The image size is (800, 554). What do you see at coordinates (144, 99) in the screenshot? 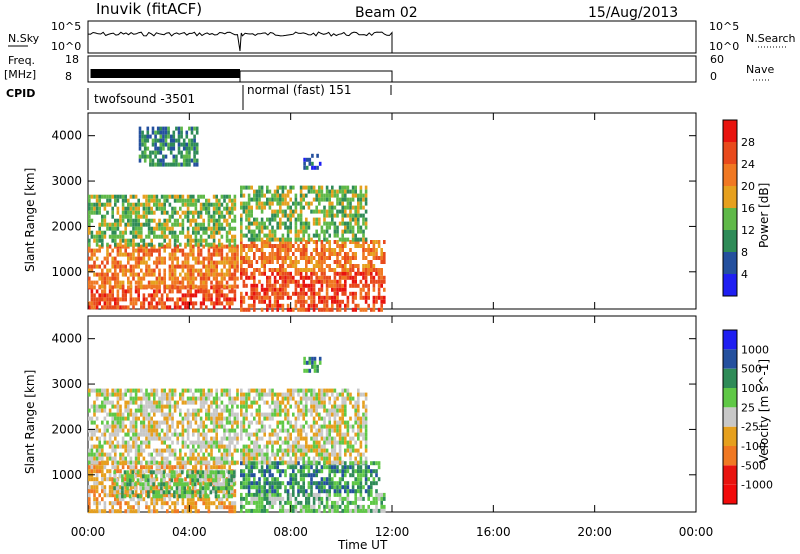
I see `cpid-segment-1: twofsound -3501` at bounding box center [144, 99].